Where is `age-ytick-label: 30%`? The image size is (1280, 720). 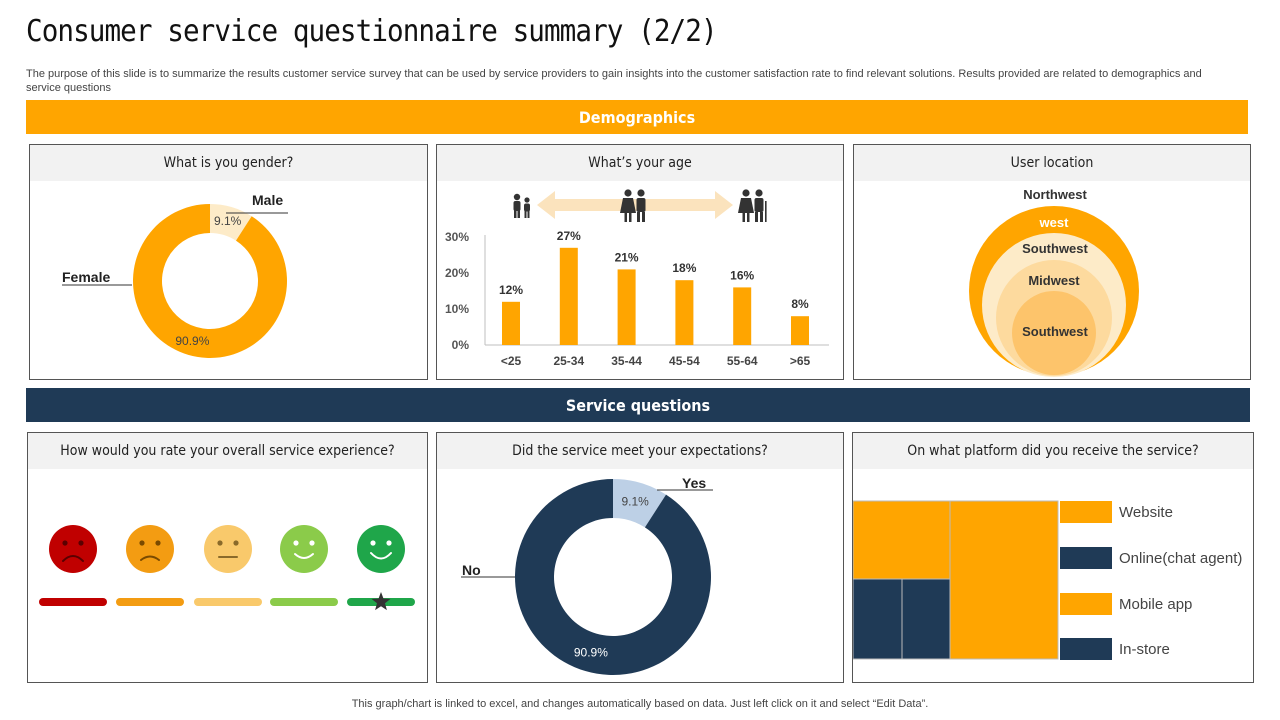 age-ytick-label: 30% is located at coordinates (457, 237).